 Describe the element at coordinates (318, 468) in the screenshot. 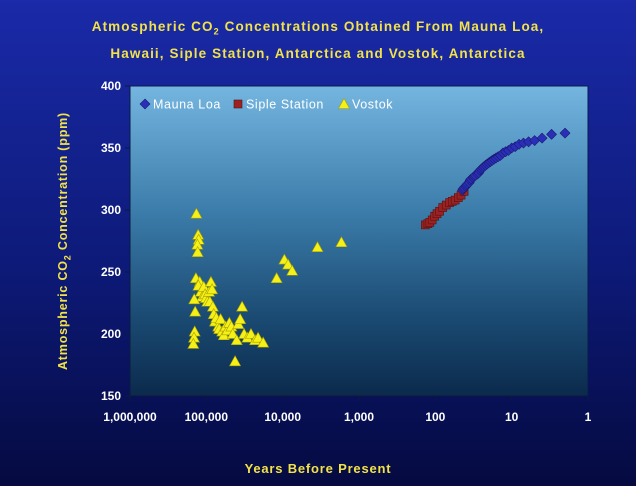

I see `x-axis-title: Years Before Present` at that location.